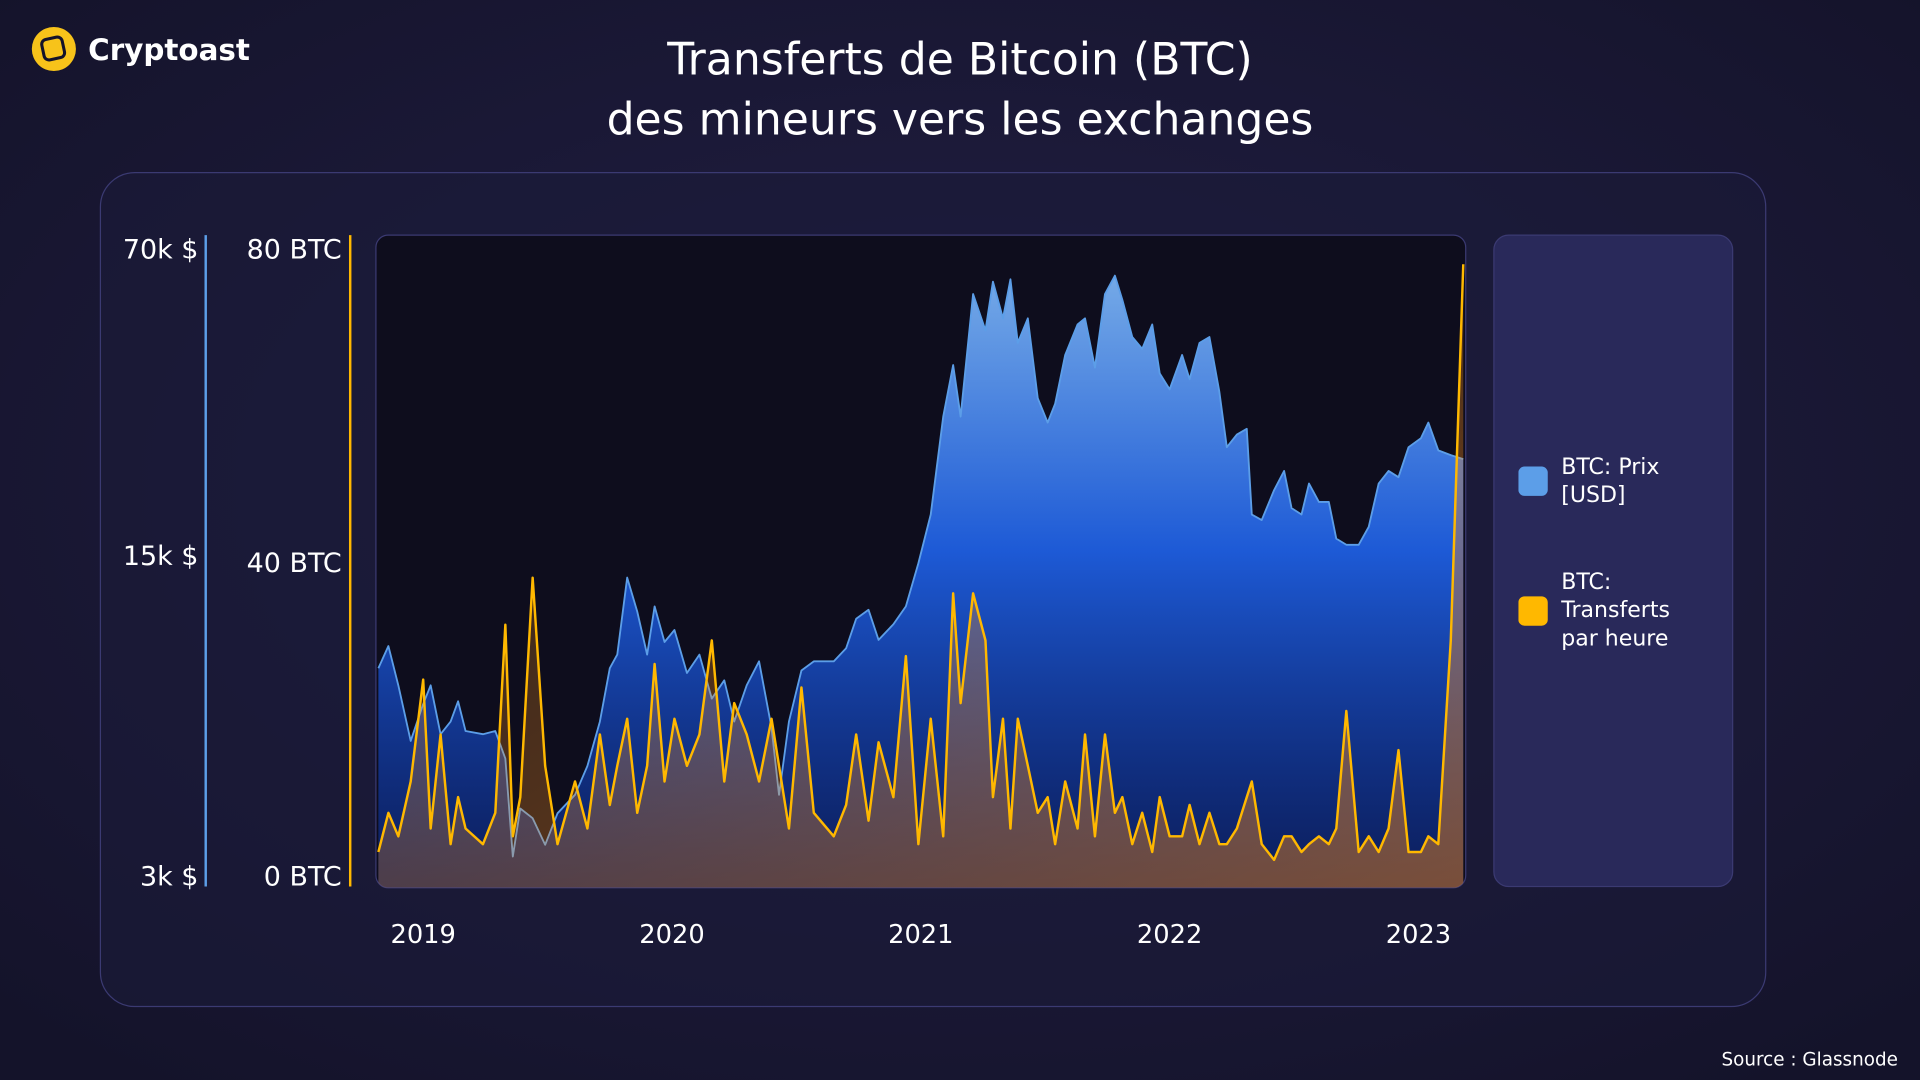  I want to click on y-tick-label: 15k $, so click(161, 556).